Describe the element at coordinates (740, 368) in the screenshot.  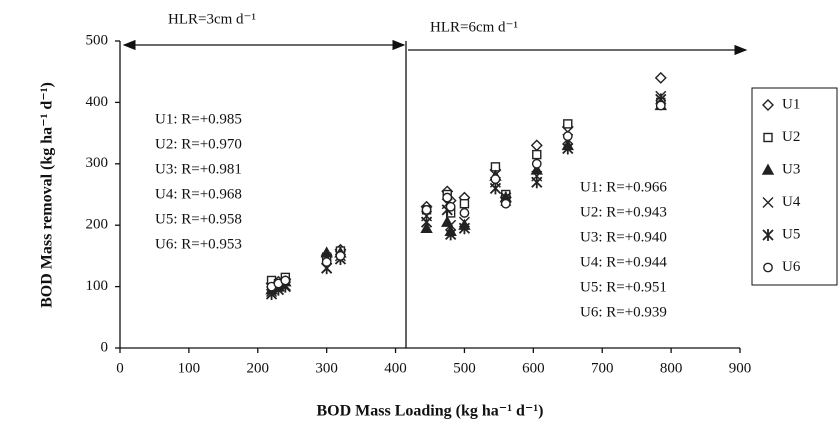
I see `x-tick-label: 900` at that location.